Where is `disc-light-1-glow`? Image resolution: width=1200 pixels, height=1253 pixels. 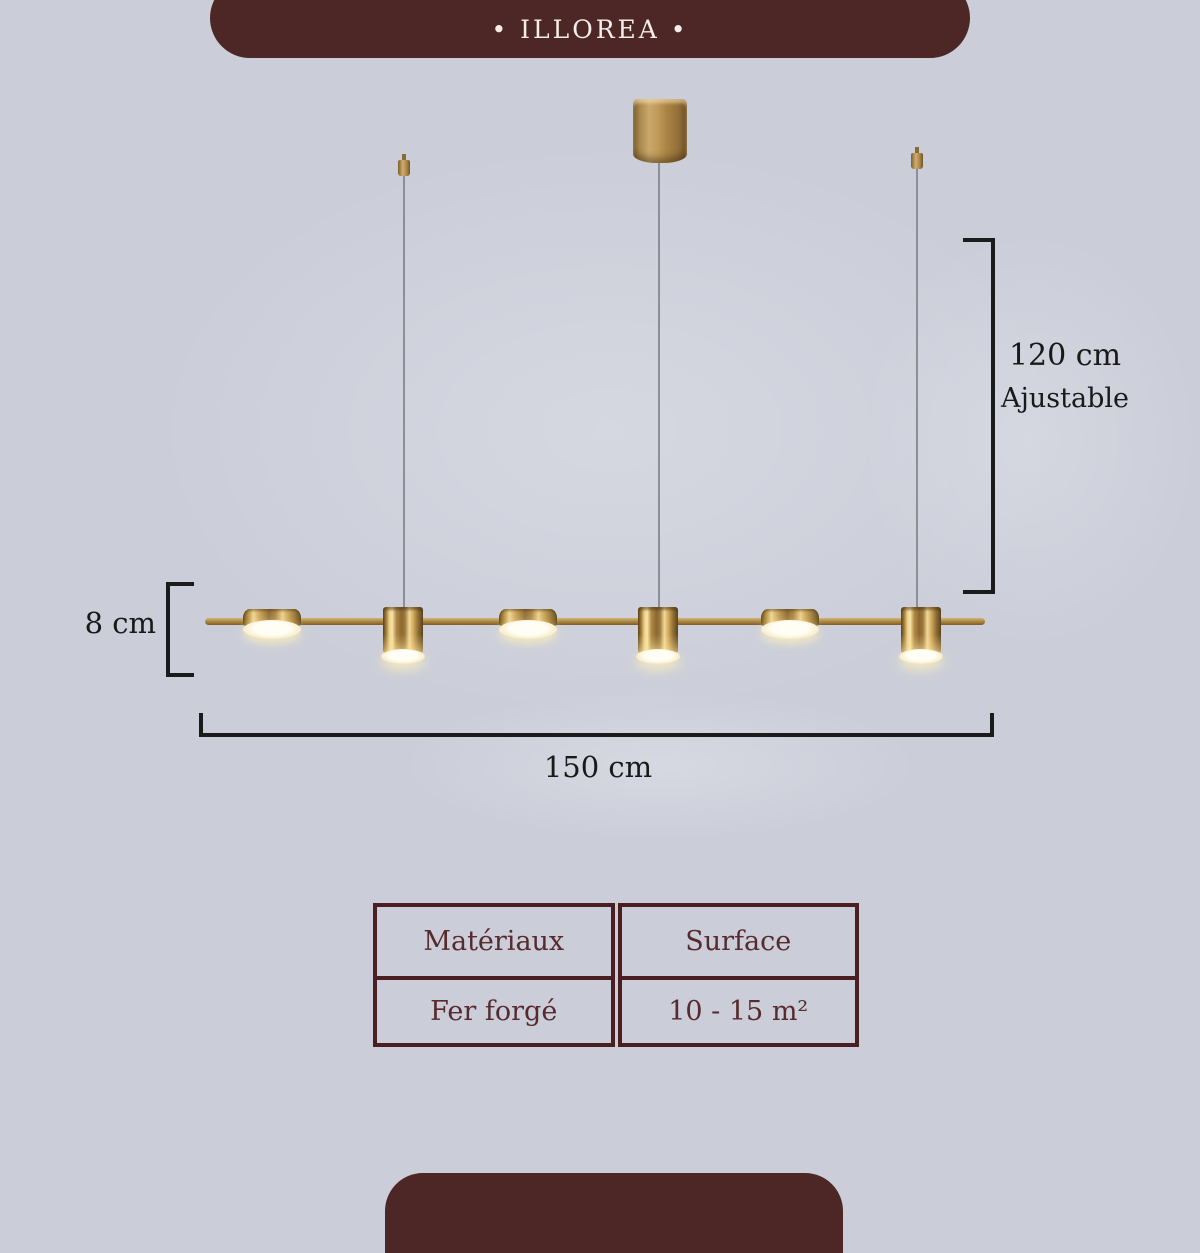
disc-light-1-glow is located at coordinates (272, 629).